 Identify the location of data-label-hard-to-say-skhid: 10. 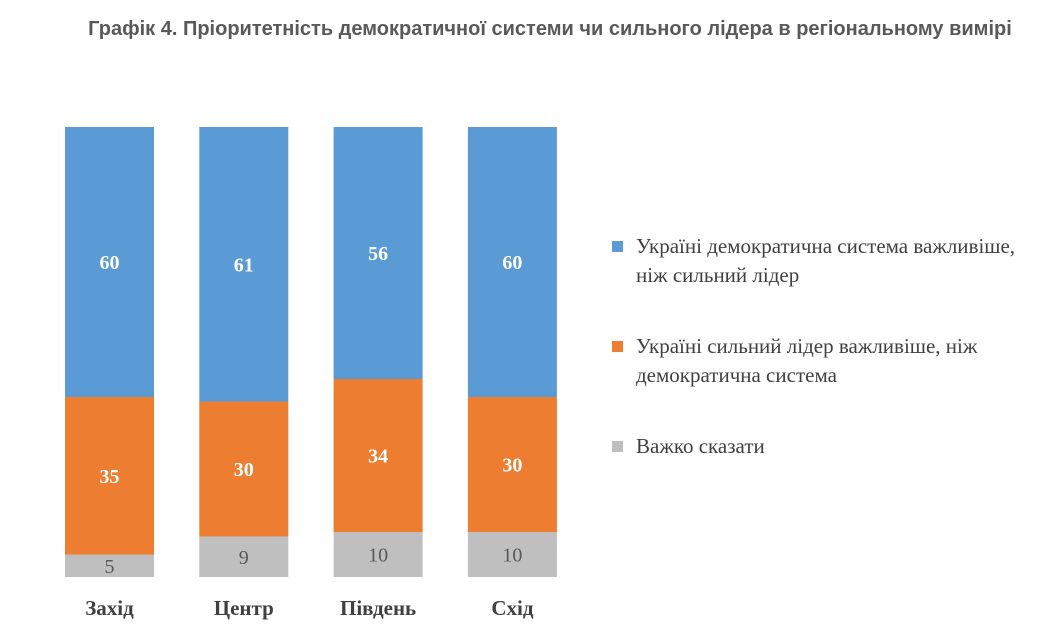
(512, 556).